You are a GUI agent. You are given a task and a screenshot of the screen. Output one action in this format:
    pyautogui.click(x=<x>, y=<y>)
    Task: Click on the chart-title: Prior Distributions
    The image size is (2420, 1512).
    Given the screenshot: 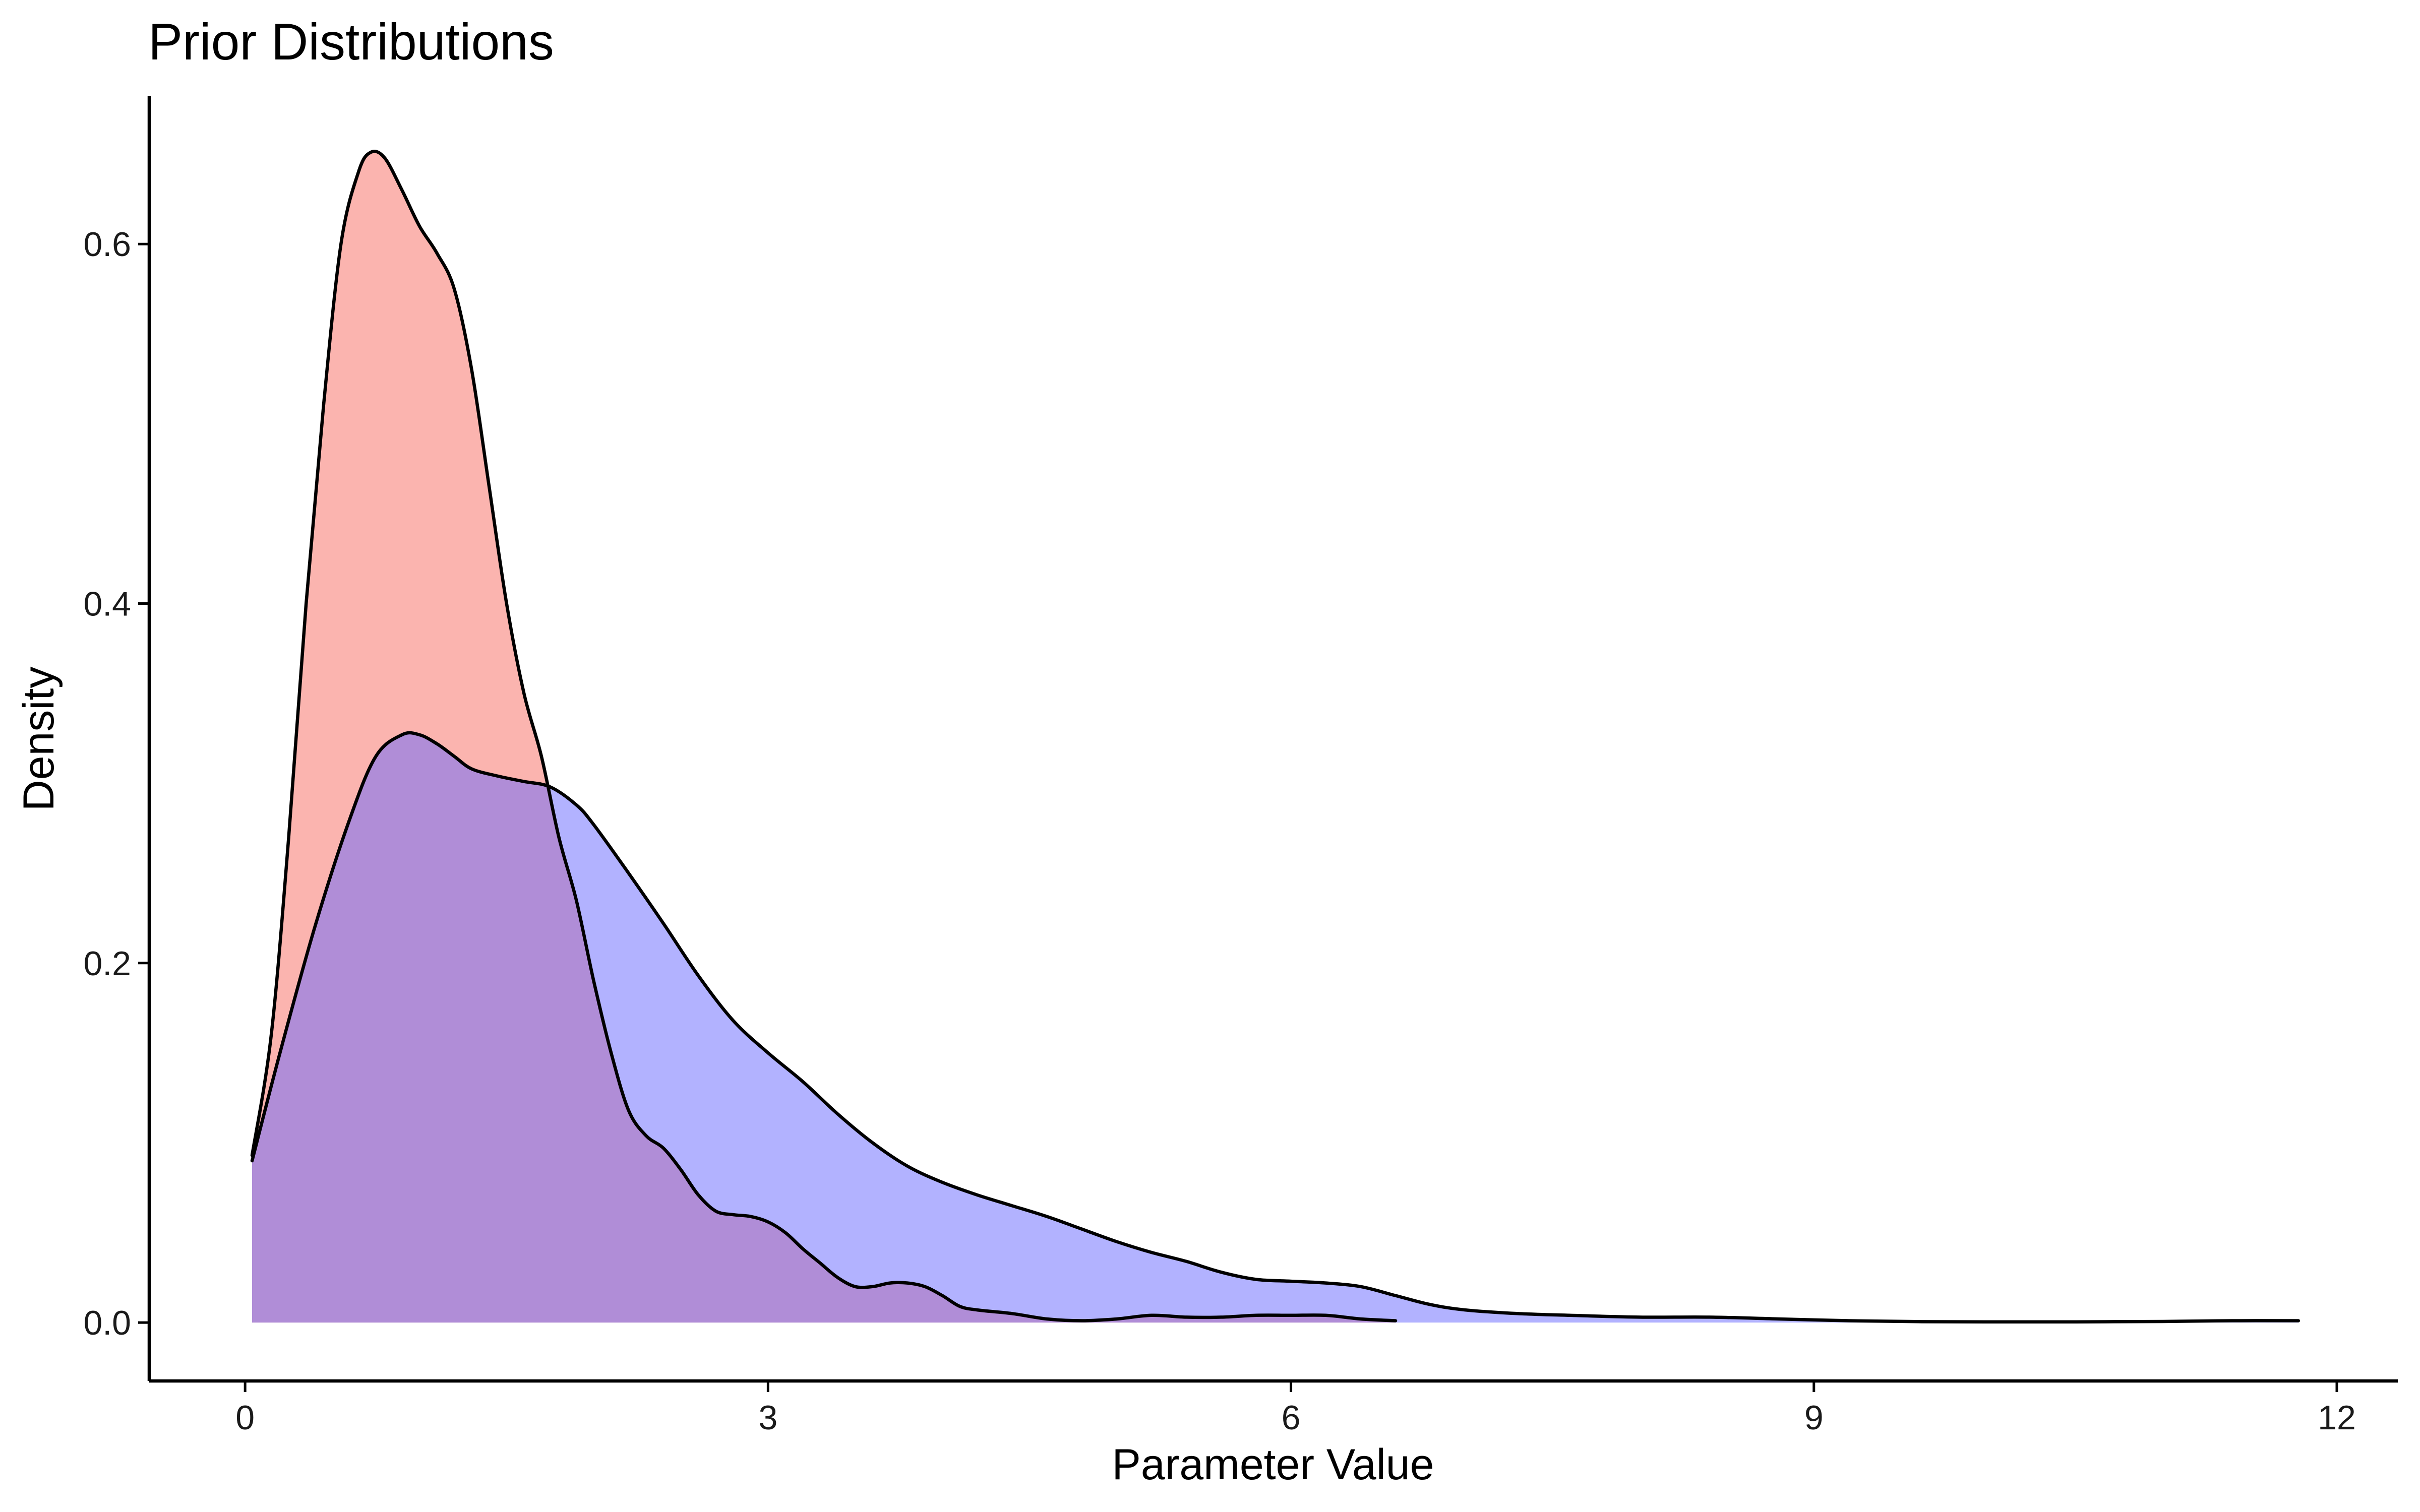 What is the action you would take?
    pyautogui.click(x=351, y=42)
    